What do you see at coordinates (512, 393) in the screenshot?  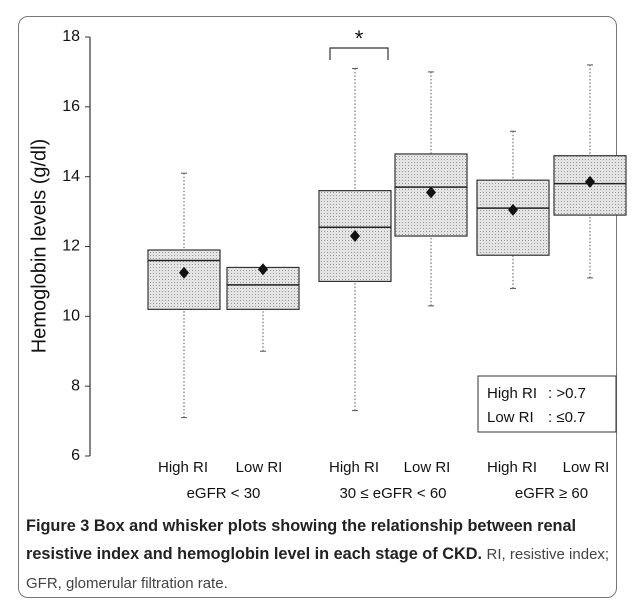 I see `legend-name: High RI` at bounding box center [512, 393].